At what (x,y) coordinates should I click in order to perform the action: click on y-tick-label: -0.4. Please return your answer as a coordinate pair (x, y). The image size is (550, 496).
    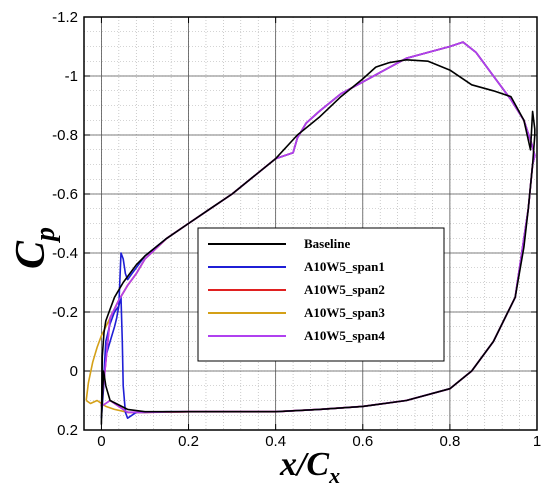
    Looking at the image, I should click on (65, 253).